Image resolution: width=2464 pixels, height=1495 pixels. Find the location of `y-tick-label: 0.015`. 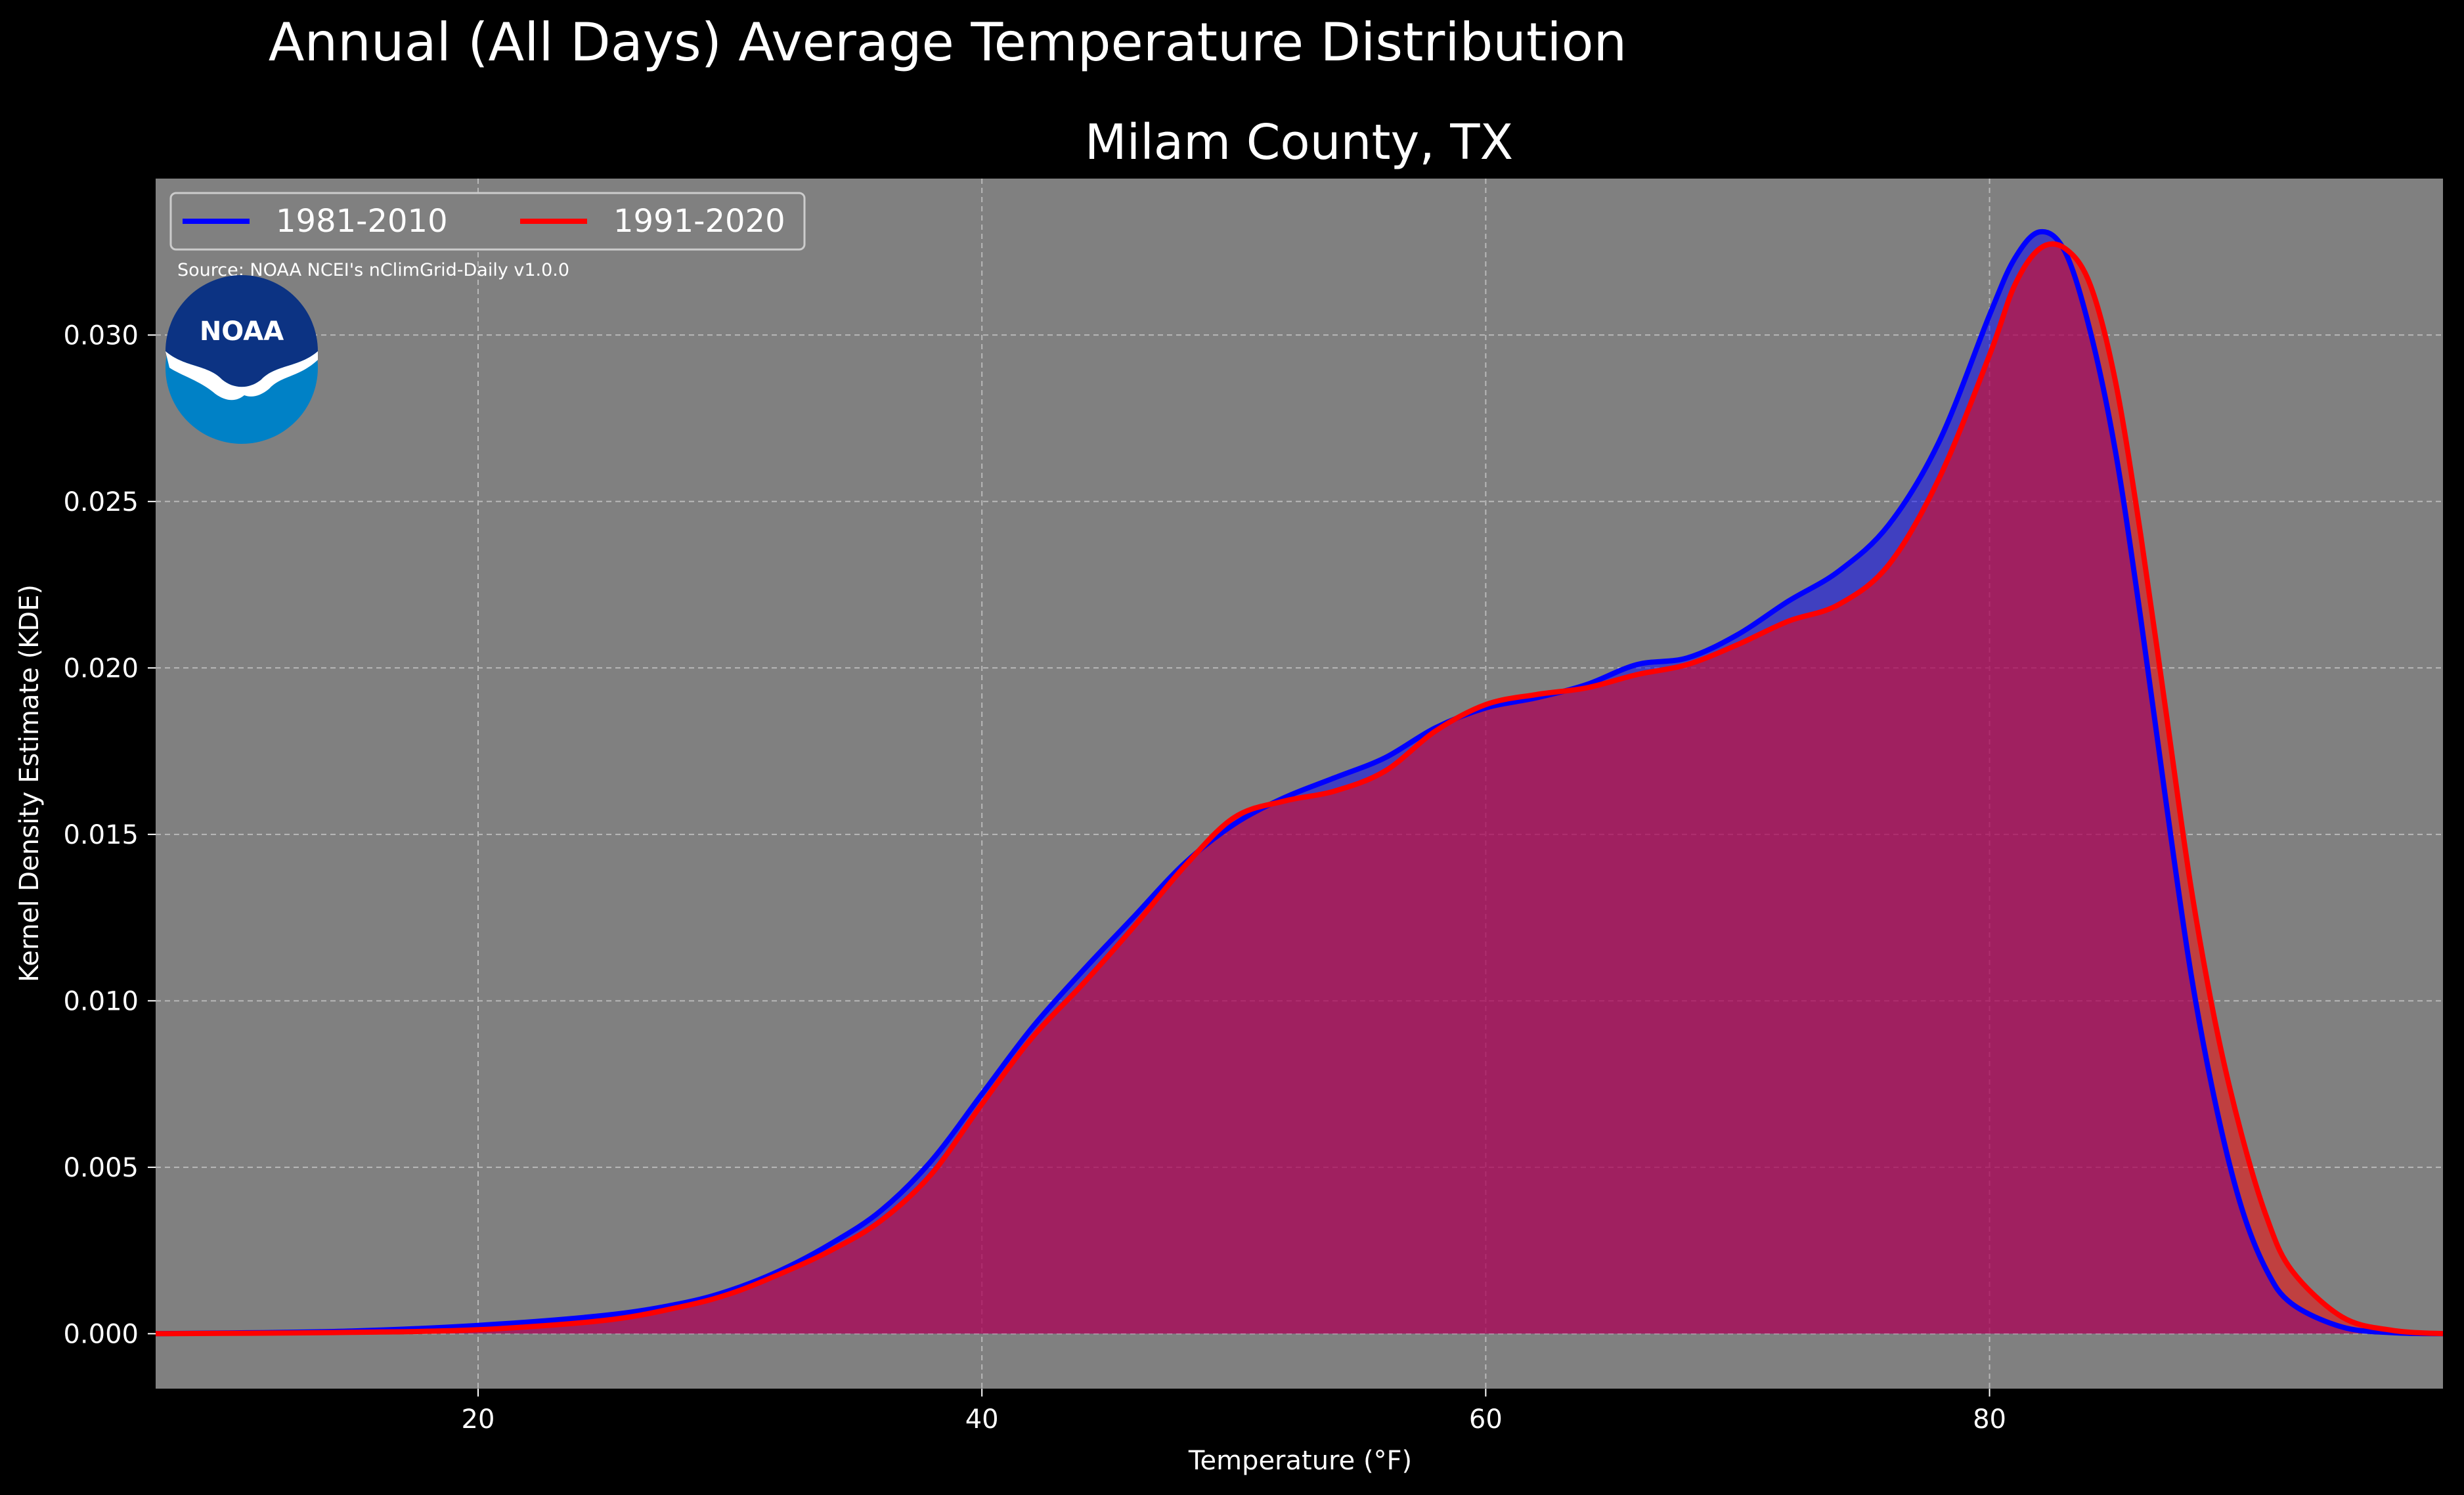

y-tick-label: 0.015 is located at coordinates (101, 835).